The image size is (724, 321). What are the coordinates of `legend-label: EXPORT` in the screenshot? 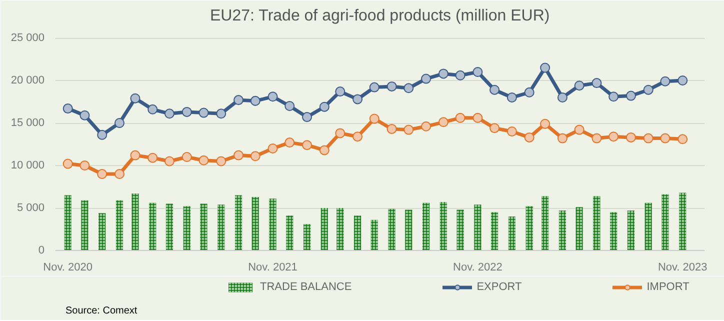 It's located at (499, 287).